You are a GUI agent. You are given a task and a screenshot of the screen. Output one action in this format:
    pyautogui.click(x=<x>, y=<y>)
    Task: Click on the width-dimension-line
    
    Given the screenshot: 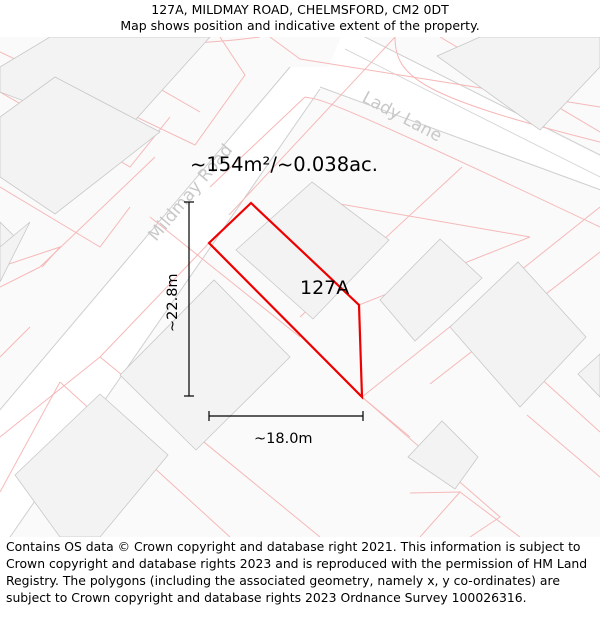 What is the action you would take?
    pyautogui.click(x=286, y=416)
    